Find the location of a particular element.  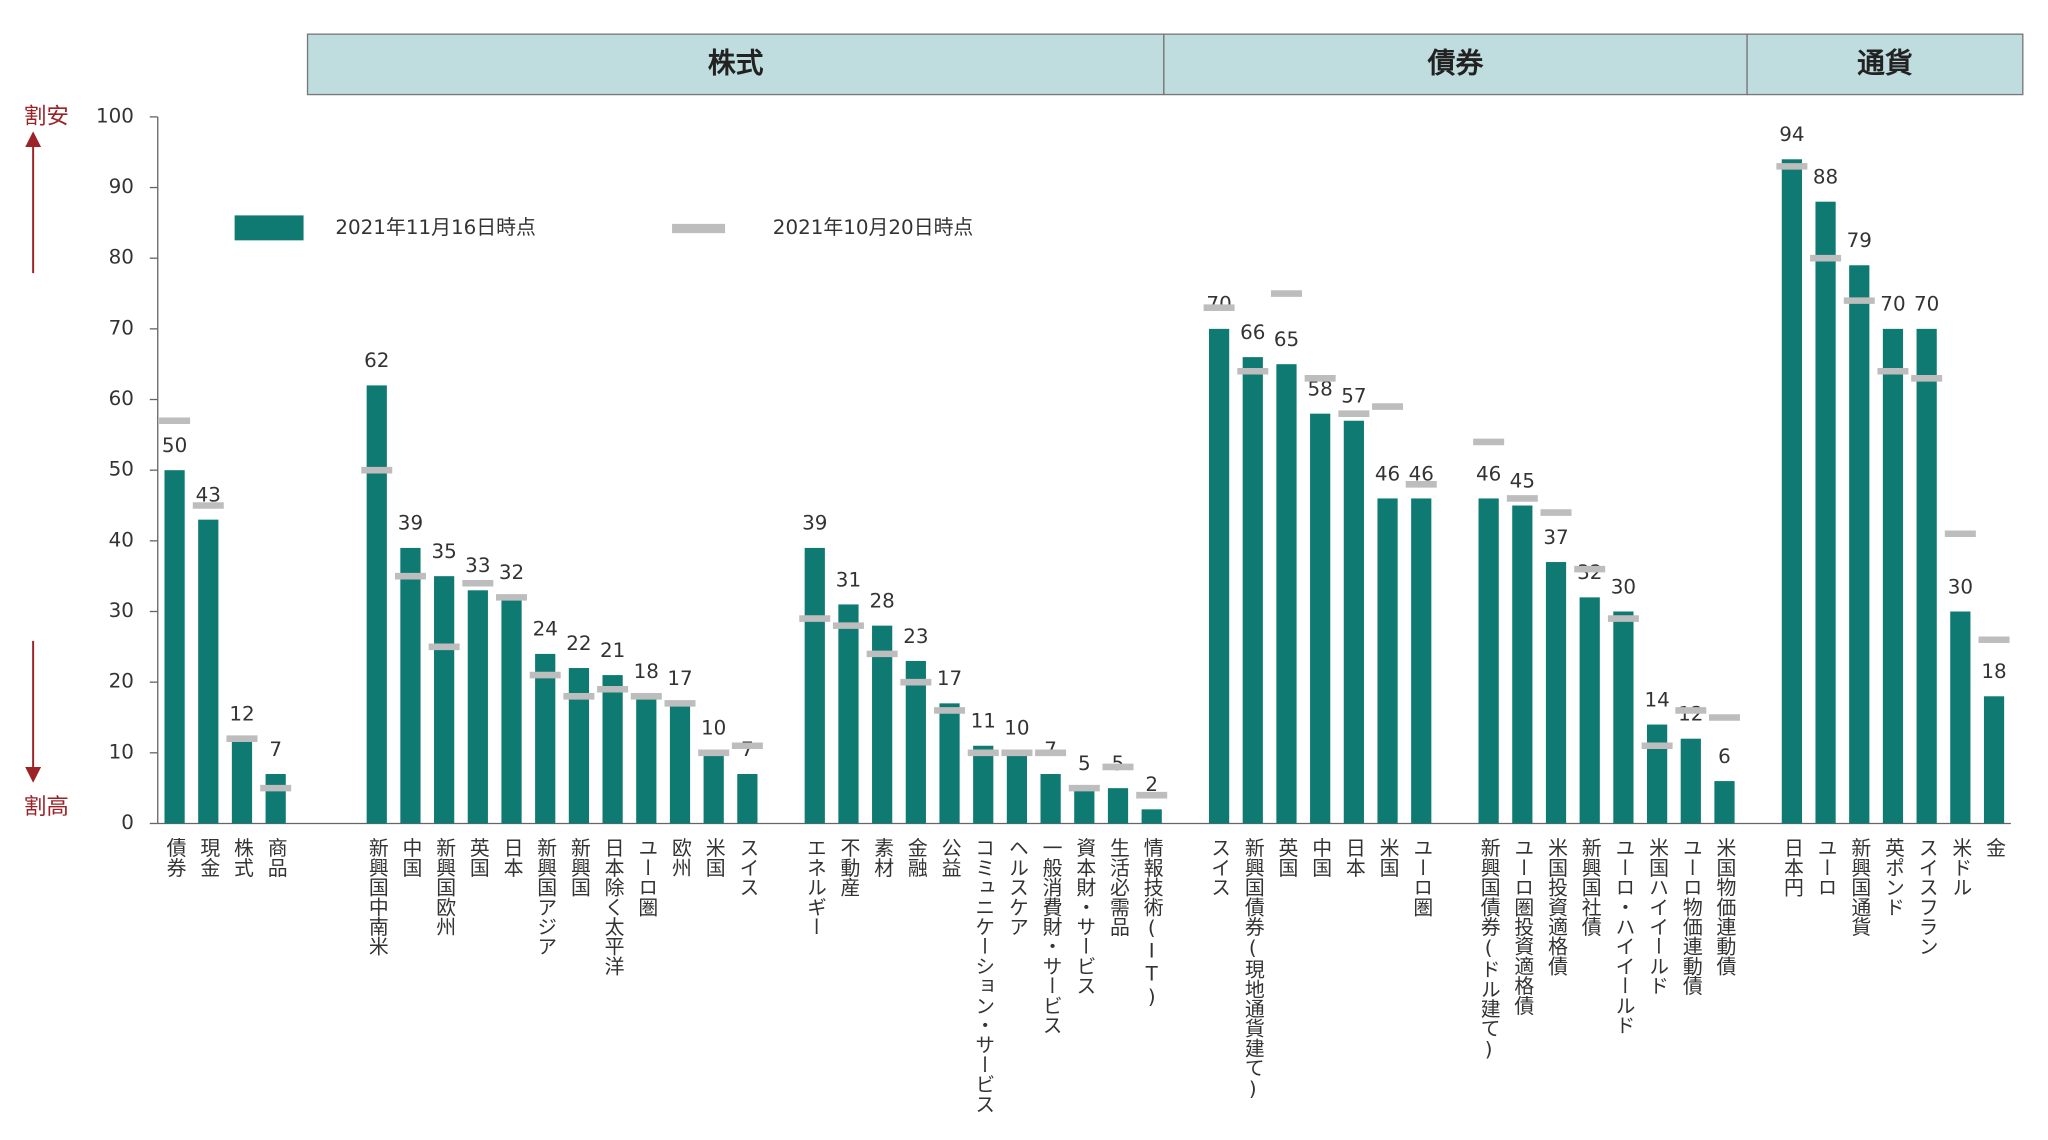

value-label: 39 is located at coordinates (410, 523).